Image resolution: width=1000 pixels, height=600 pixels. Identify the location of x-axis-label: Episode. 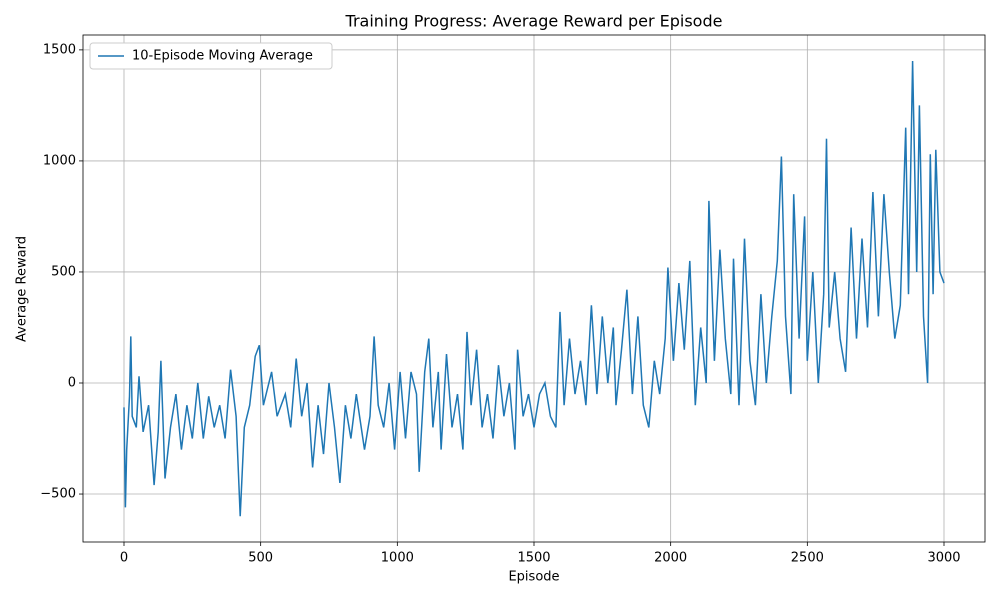
(533, 577).